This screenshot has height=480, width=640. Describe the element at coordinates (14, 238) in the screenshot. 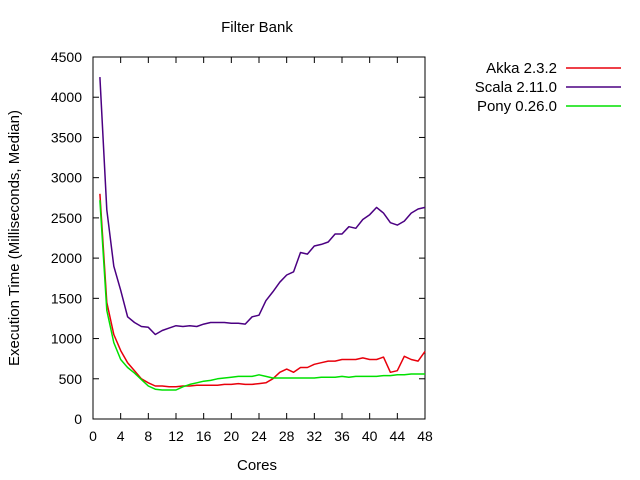

I see `y-axis-label: Execution Time (Milliseconds, Median)` at that location.